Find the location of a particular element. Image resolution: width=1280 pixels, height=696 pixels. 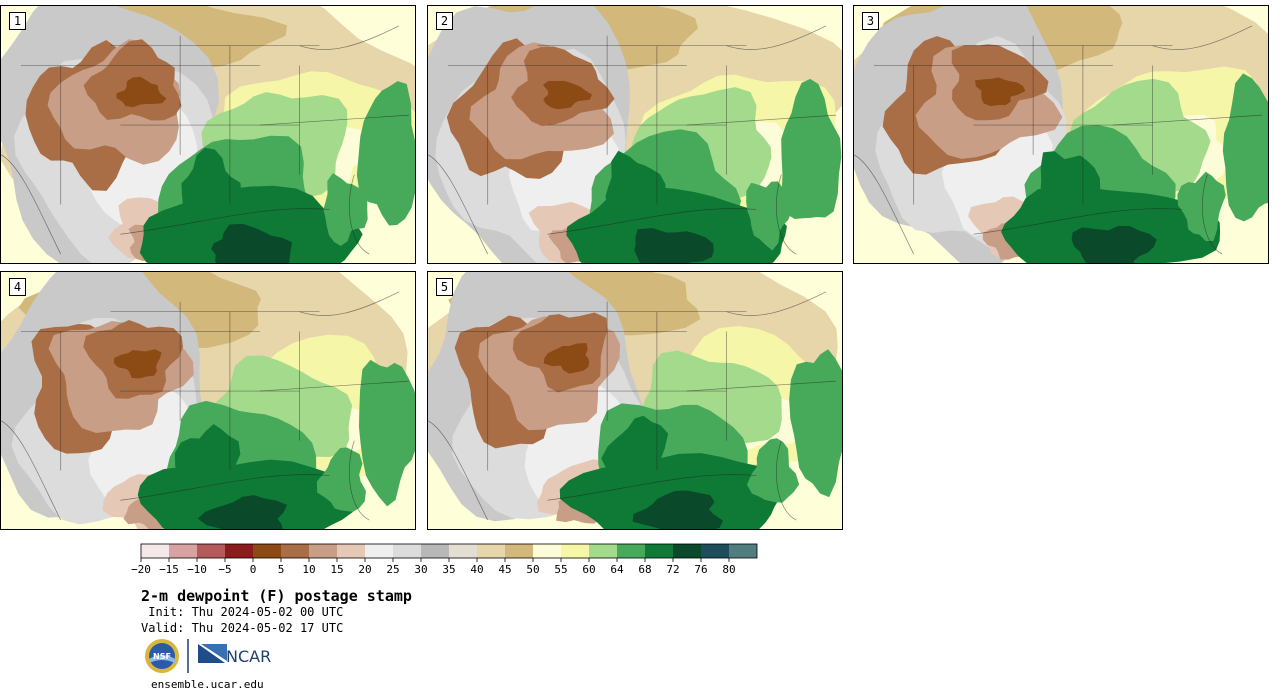

panel-number: 3 is located at coordinates (870, 21).